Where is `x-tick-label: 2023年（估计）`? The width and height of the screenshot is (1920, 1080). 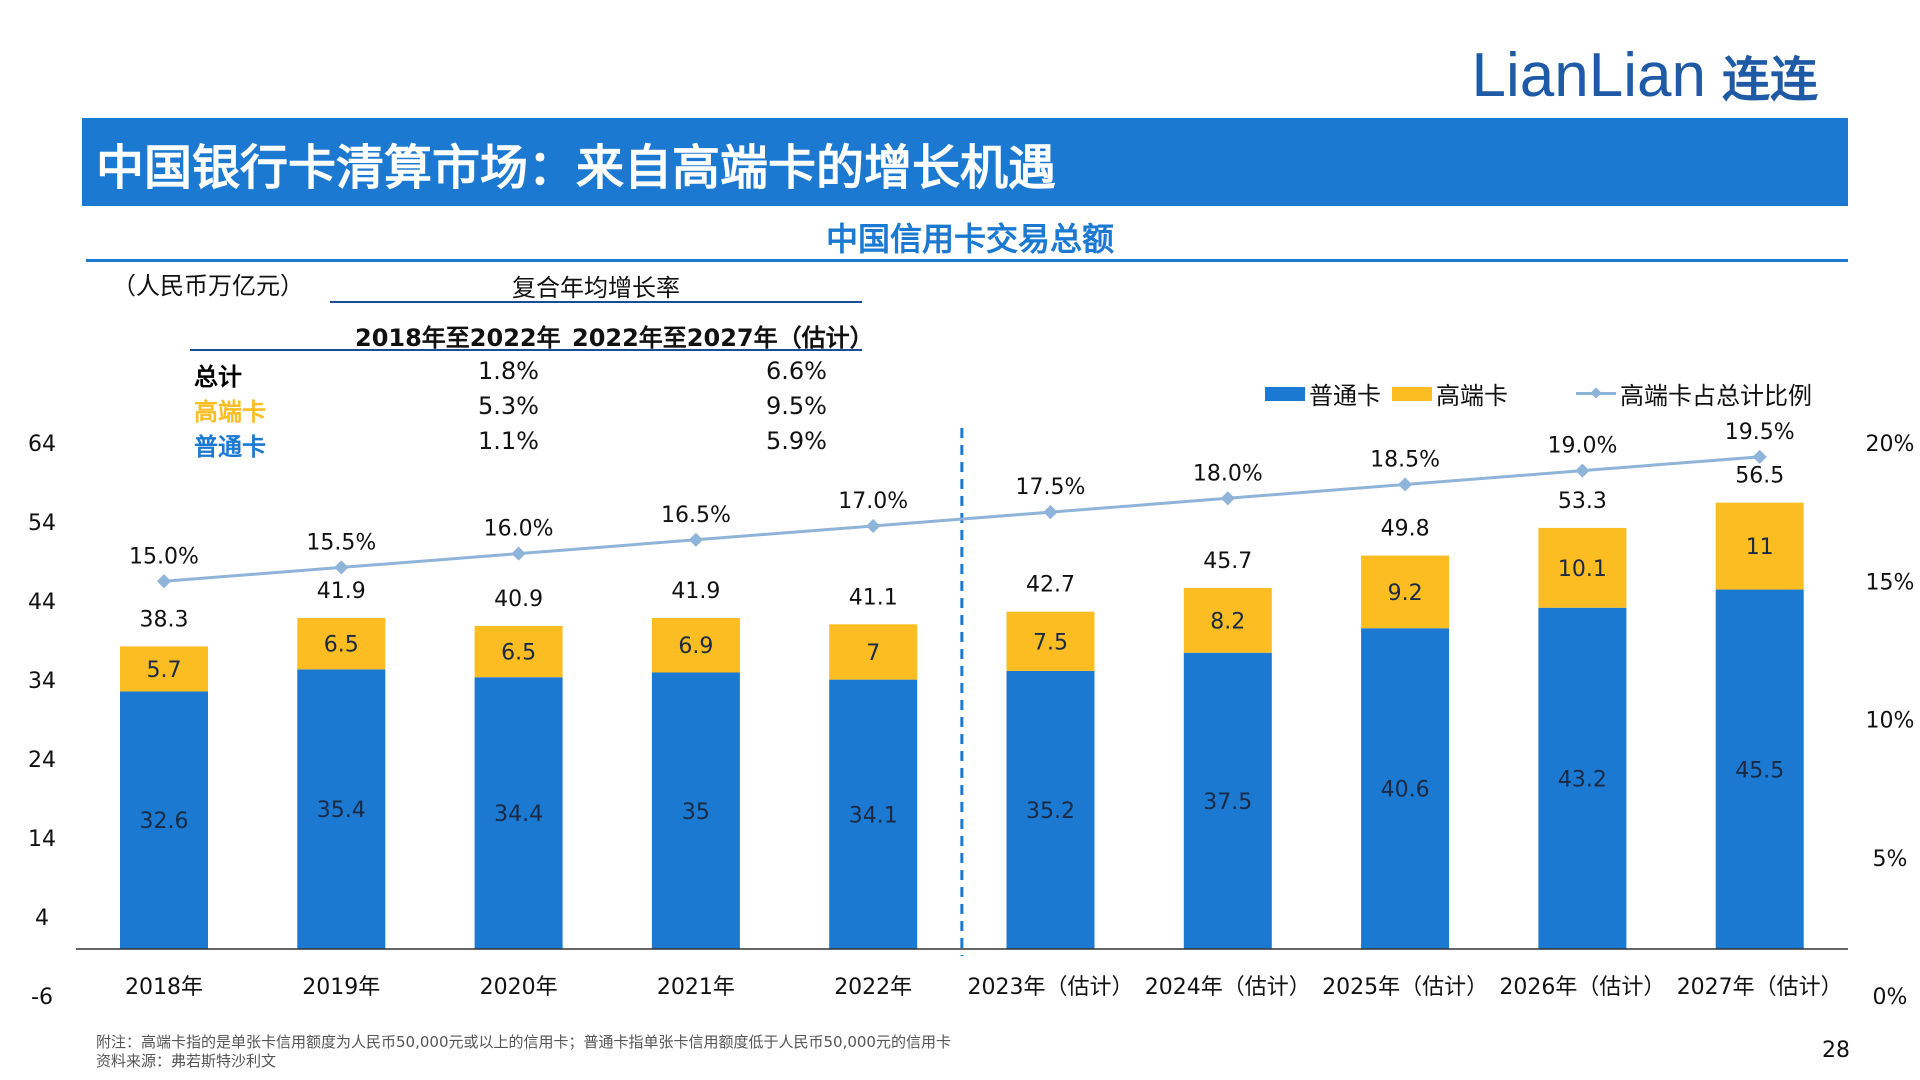
x-tick-label: 2023年（估计） is located at coordinates (1051, 987).